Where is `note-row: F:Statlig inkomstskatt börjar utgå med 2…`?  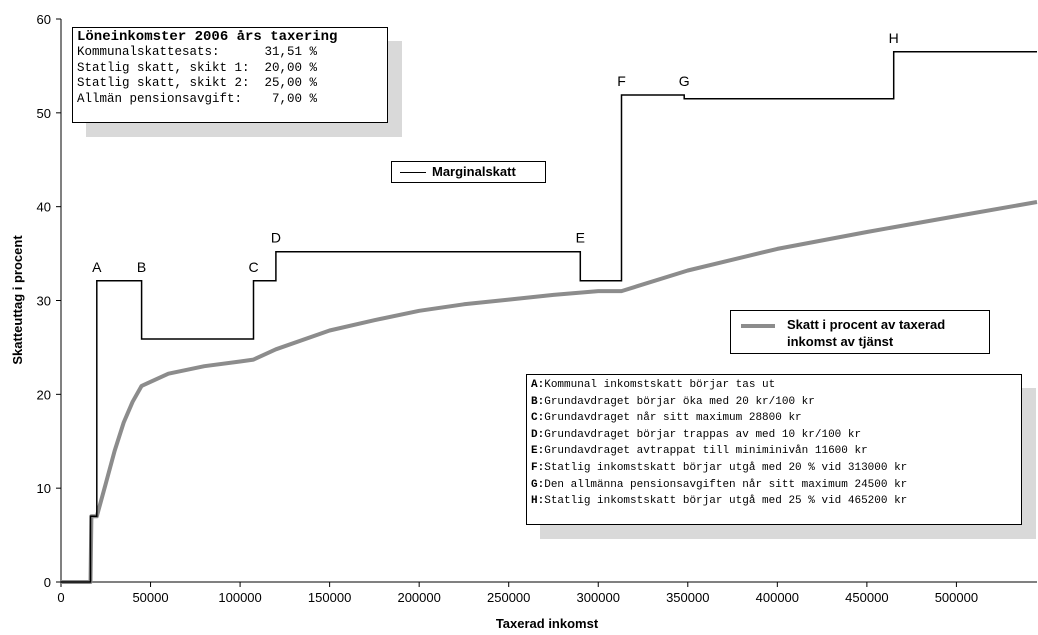
note-row: F:Statlig inkomstskatt börjar utgå med 2… is located at coordinates (719, 467).